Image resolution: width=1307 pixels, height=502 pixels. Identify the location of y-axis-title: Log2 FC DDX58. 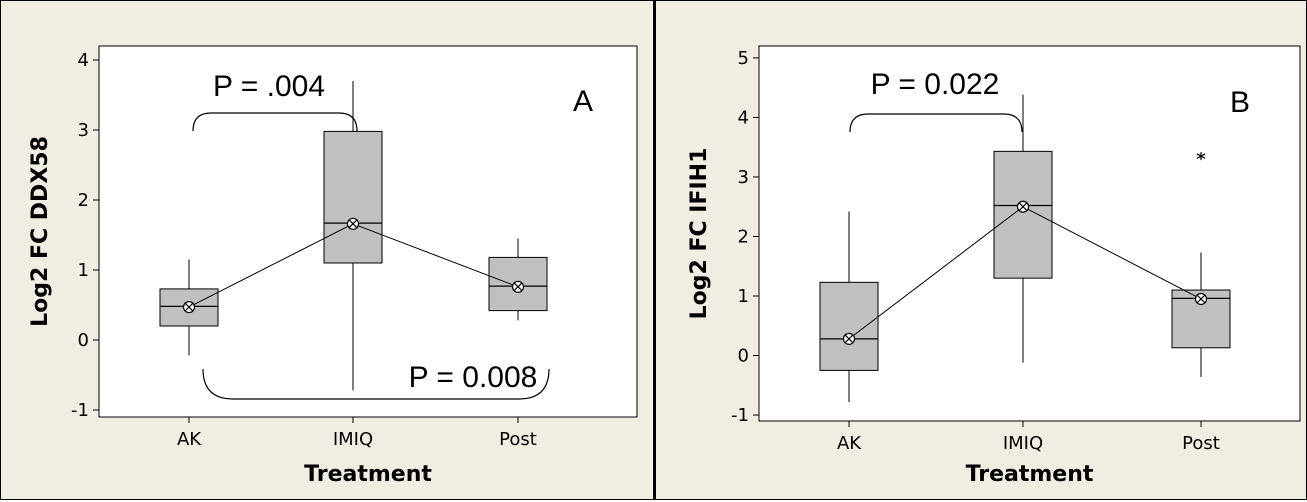
(40, 231).